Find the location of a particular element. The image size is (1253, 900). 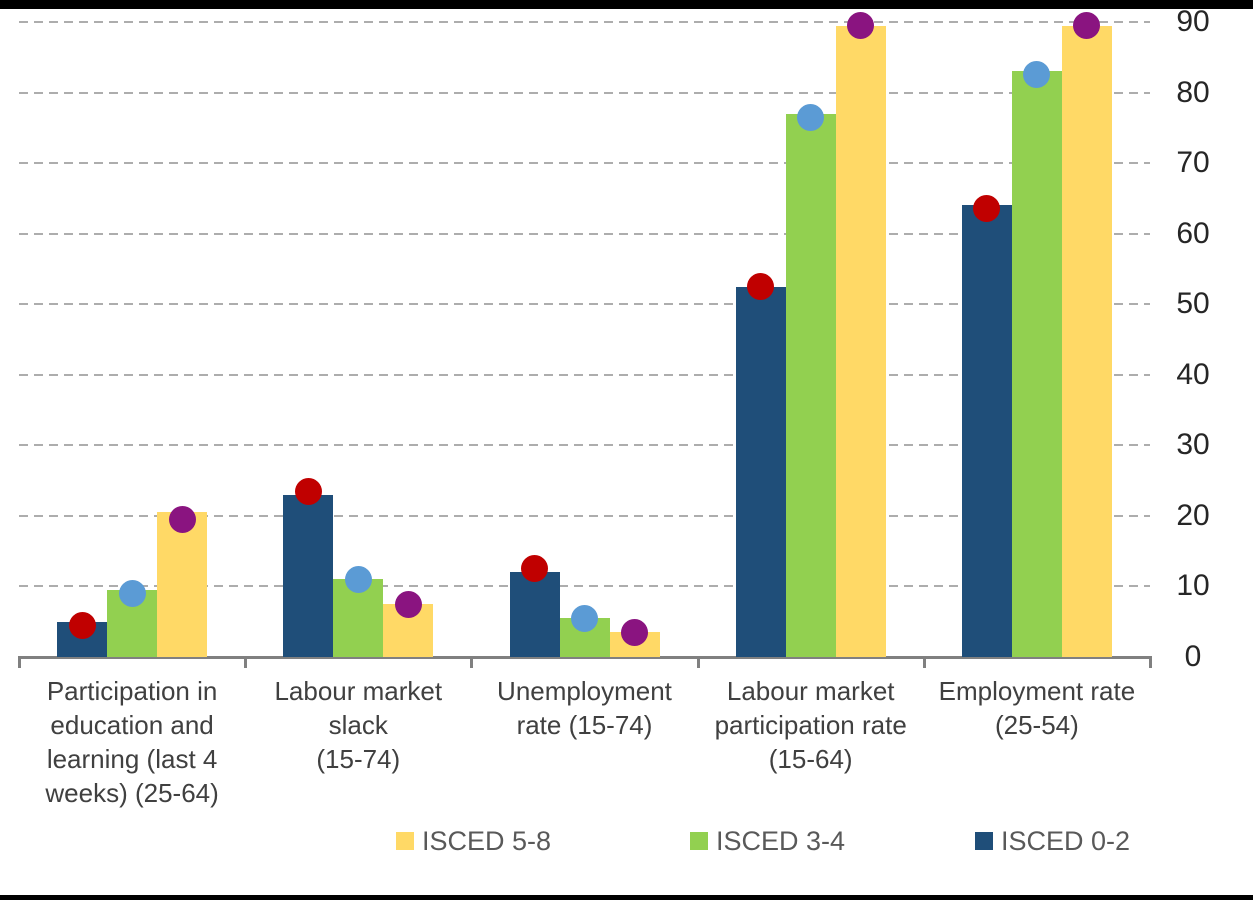

top-border is located at coordinates (626, 4).